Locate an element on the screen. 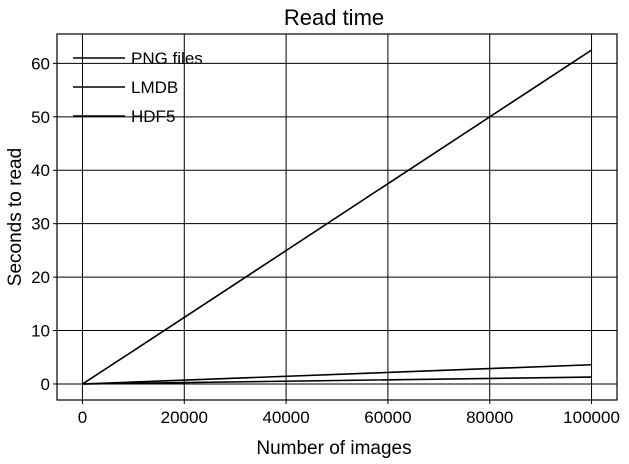 This screenshot has height=464, width=629. x-tick-label: 40000 is located at coordinates (285, 417).